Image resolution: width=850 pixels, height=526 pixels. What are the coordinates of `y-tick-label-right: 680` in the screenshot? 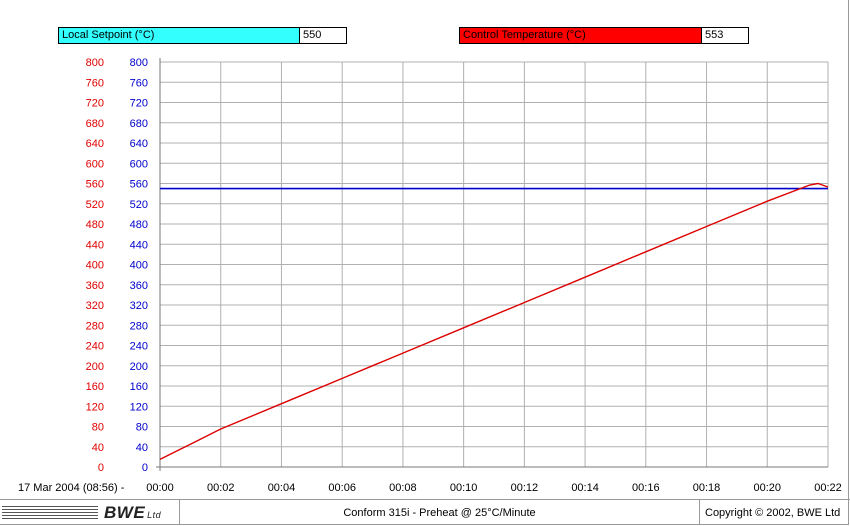 It's located at (139, 124).